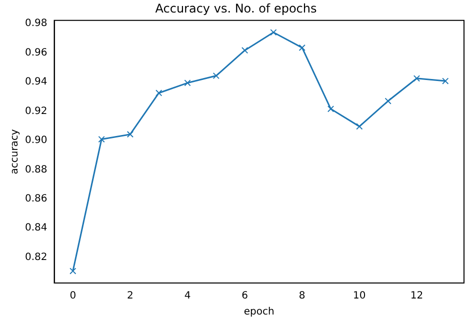  Describe the element at coordinates (302, 296) in the screenshot. I see `x-tick-label: 8` at that location.